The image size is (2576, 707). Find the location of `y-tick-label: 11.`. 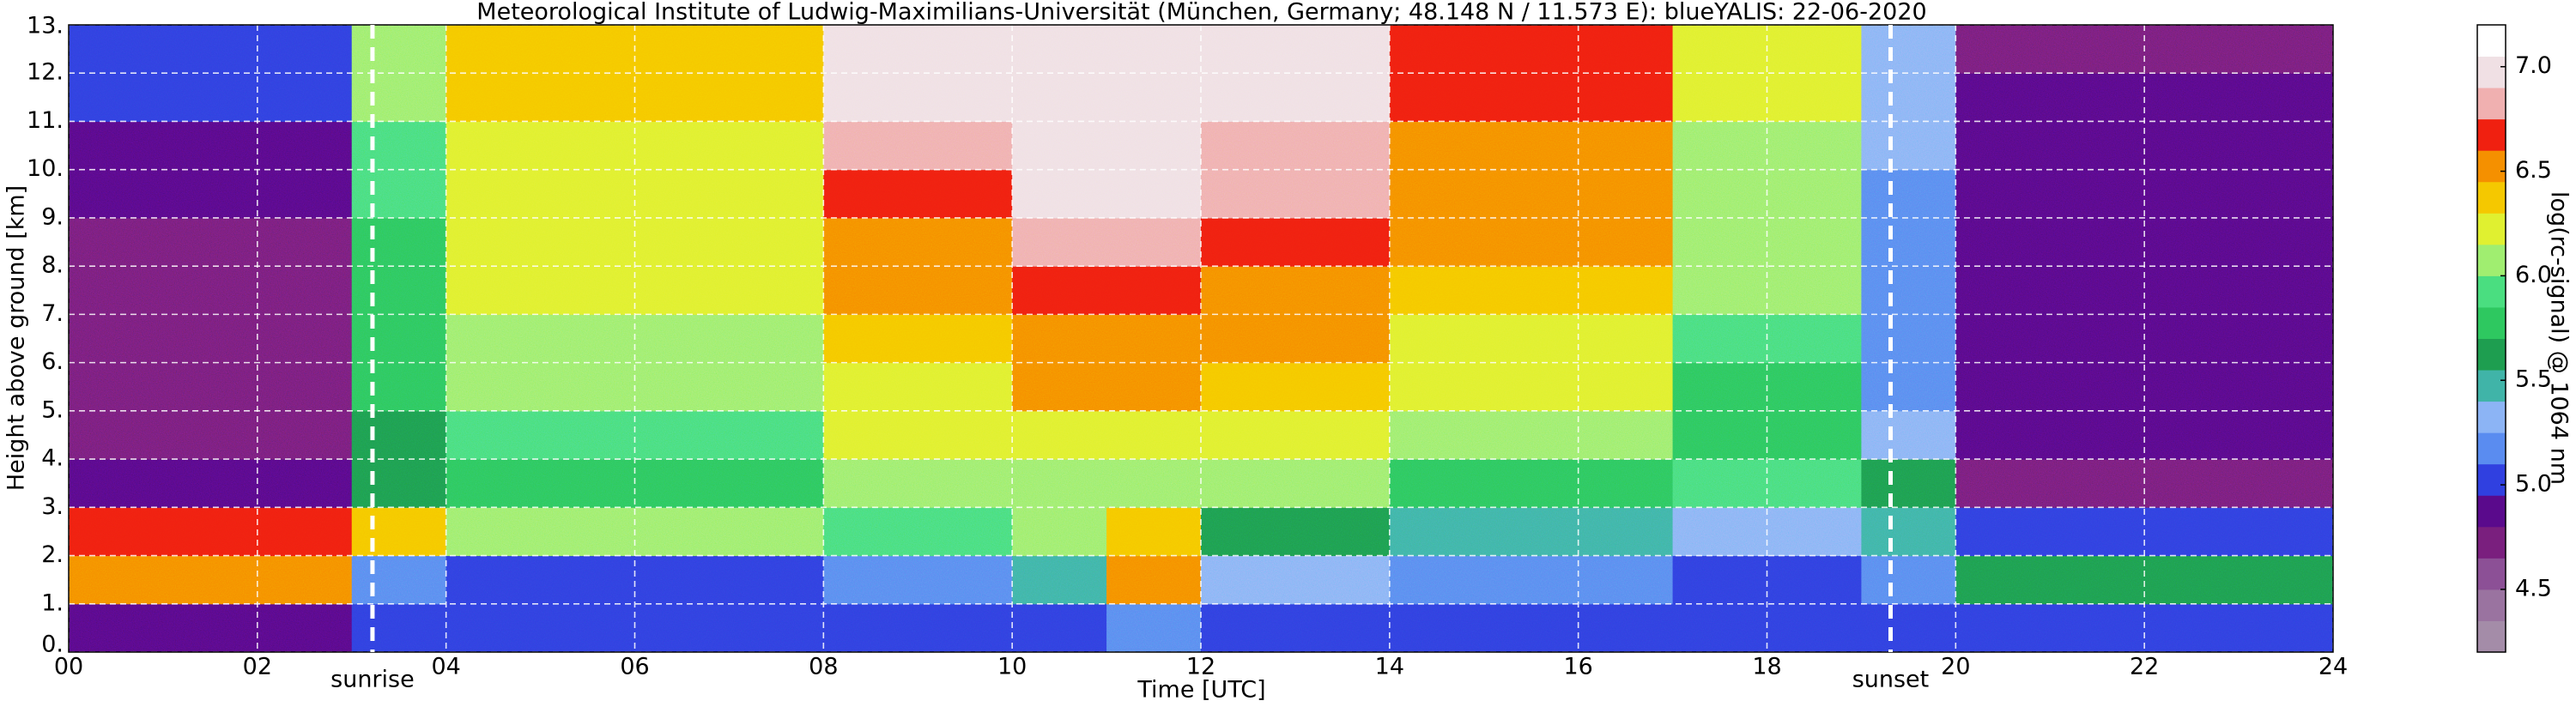

y-tick-label: 11. is located at coordinates (45, 120).